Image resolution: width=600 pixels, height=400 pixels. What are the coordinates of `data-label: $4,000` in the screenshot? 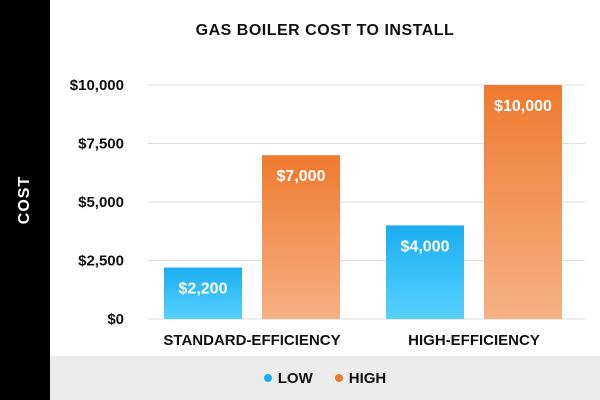 It's located at (425, 246).